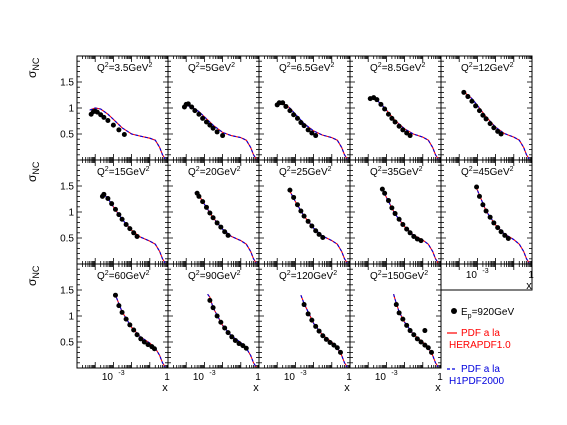 This screenshot has height=425, width=567. Describe the element at coordinates (480, 345) in the screenshot. I see `legend-red-label: HERAPDF1.0` at that location.